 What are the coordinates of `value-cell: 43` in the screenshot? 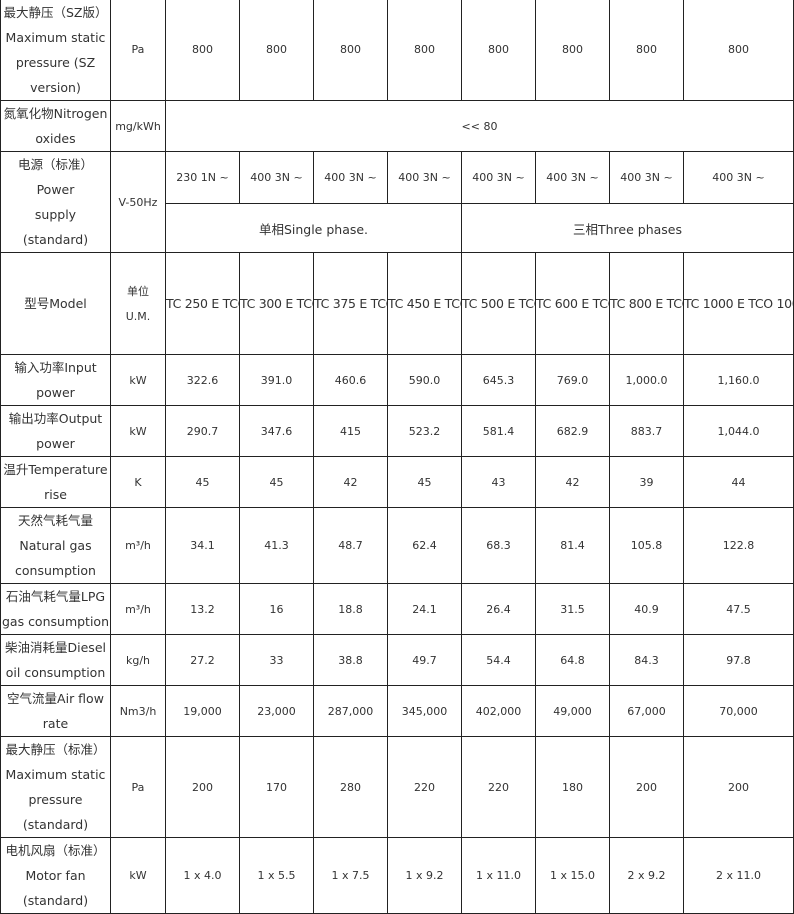 It's located at (498, 482).